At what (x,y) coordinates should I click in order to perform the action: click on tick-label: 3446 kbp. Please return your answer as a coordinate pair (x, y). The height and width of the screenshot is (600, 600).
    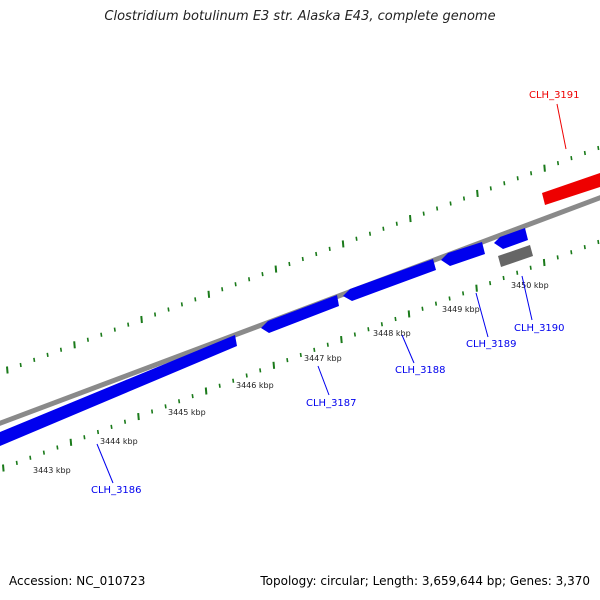
    Looking at the image, I should click on (255, 385).